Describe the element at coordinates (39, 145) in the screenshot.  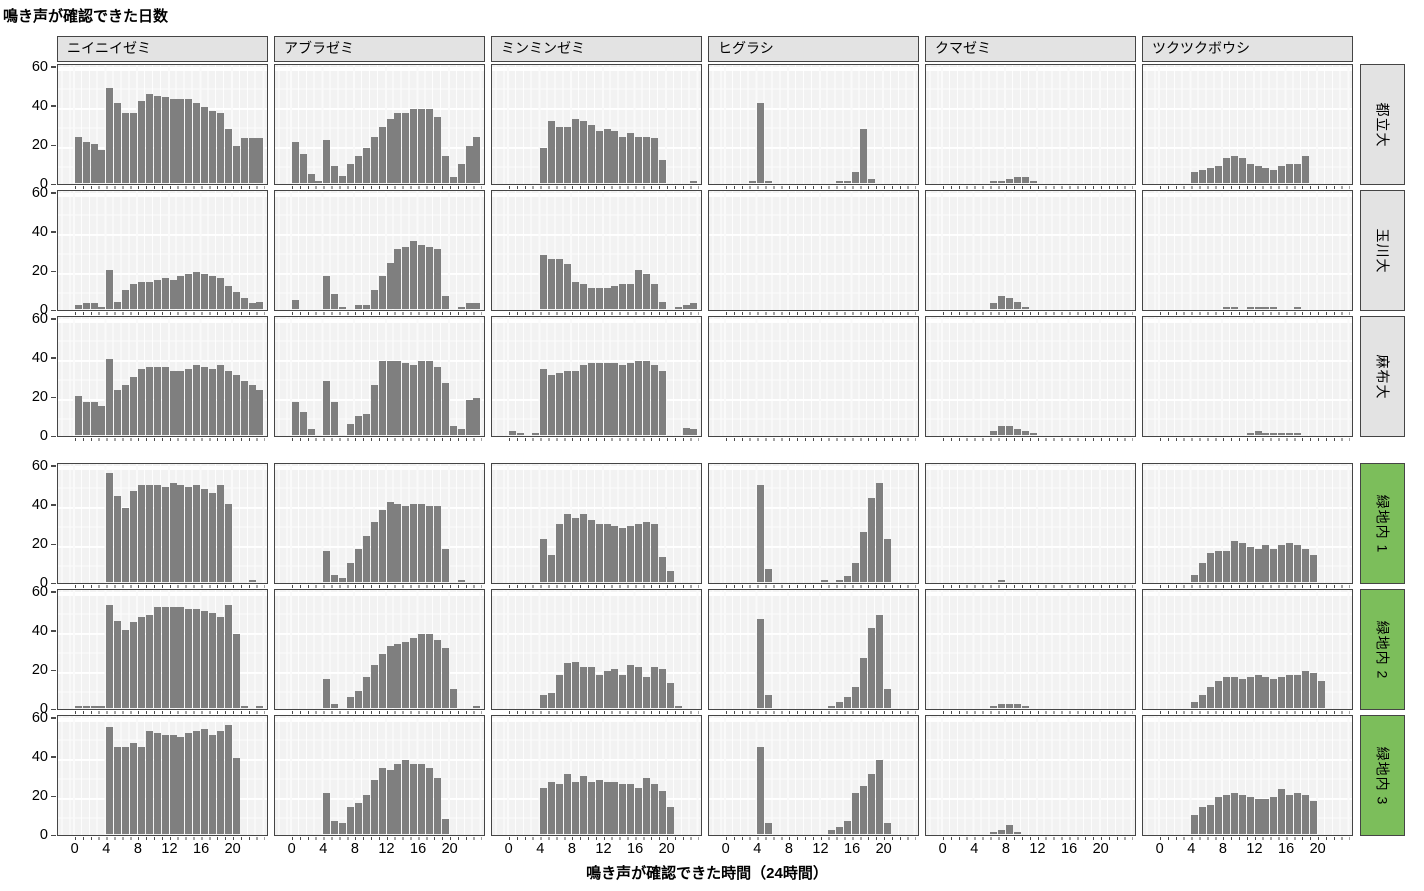
I see `y-tick-label: 20` at that location.